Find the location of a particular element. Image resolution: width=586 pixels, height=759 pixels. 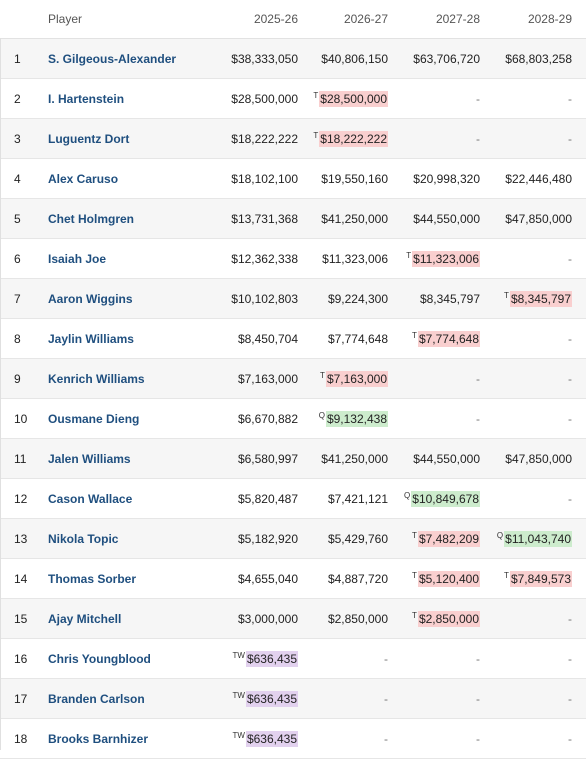

salary-value: $11,043,740 is located at coordinates (538, 539).